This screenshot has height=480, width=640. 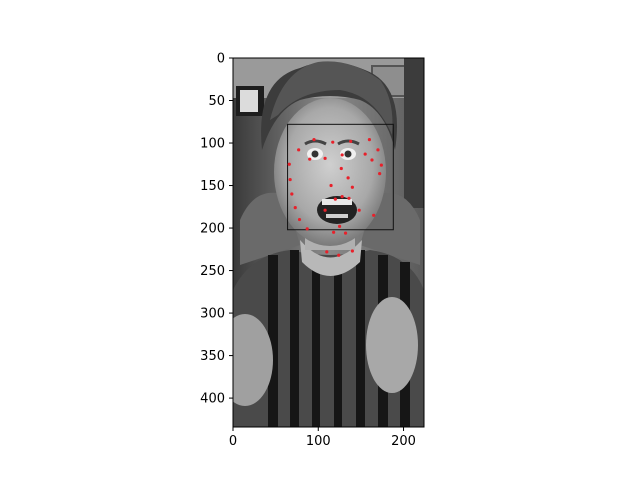 What do you see at coordinates (212, 271) in the screenshot?
I see `y-tick-label: 250` at bounding box center [212, 271].